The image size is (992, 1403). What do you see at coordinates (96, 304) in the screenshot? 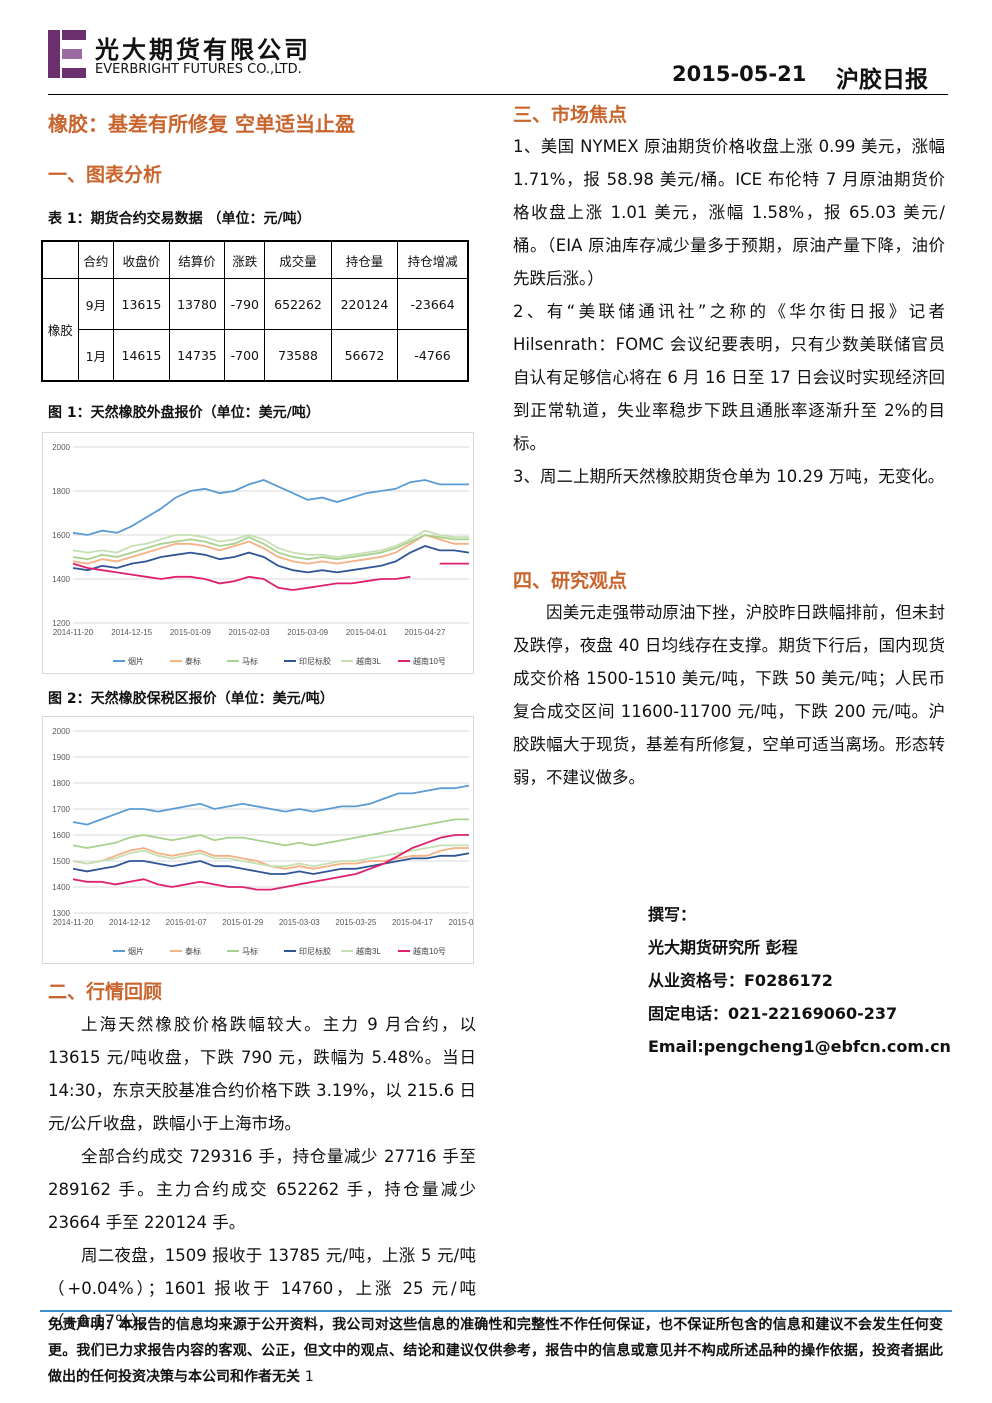
I see `table-cell: 9月` at bounding box center [96, 304].